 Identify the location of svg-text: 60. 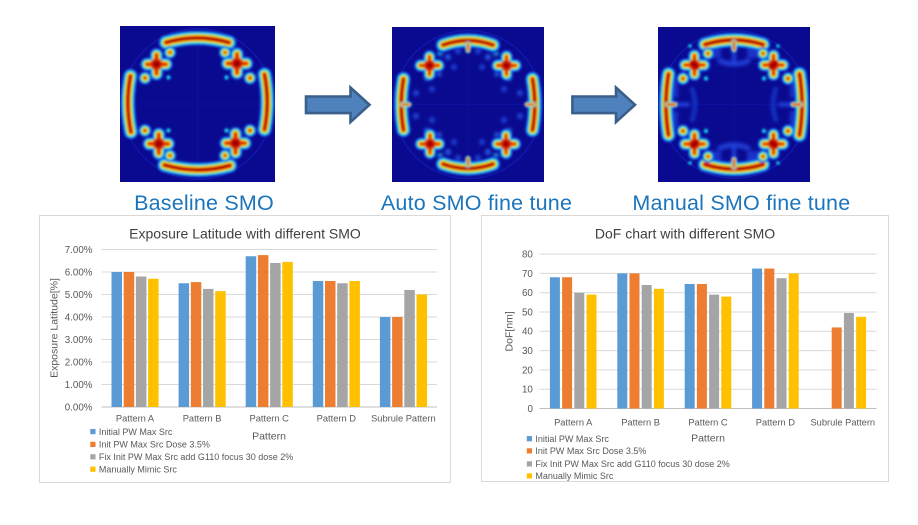
(526, 293).